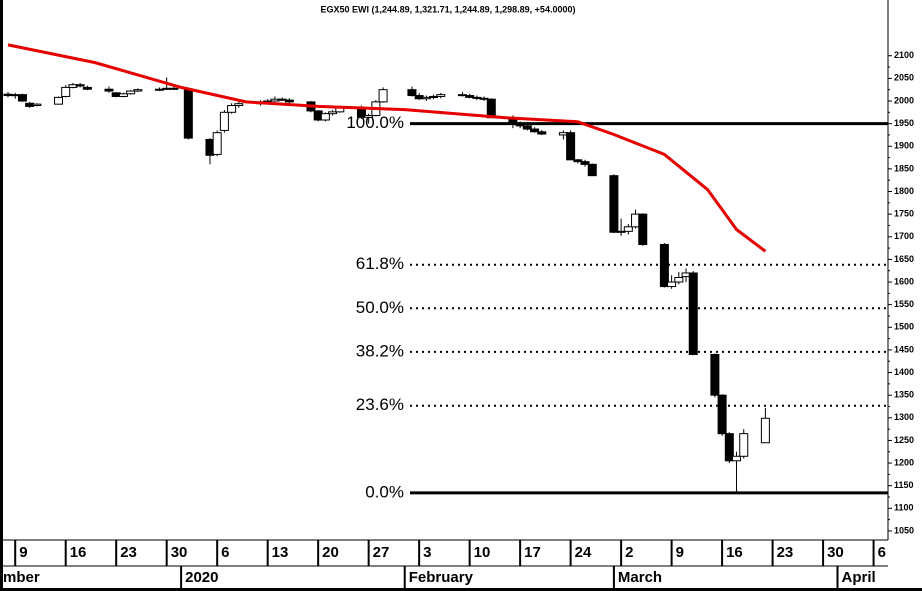 This screenshot has width=922, height=591. Describe the element at coordinates (904, 191) in the screenshot. I see `y-tick-label: 1800` at that location.